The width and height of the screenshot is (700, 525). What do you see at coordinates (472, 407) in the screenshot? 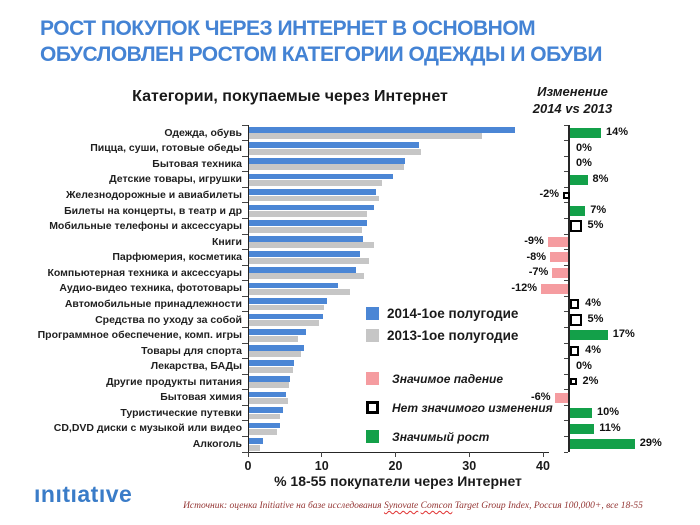
I see `significance-legend-label: Нет значимого изменения` at bounding box center [472, 407].